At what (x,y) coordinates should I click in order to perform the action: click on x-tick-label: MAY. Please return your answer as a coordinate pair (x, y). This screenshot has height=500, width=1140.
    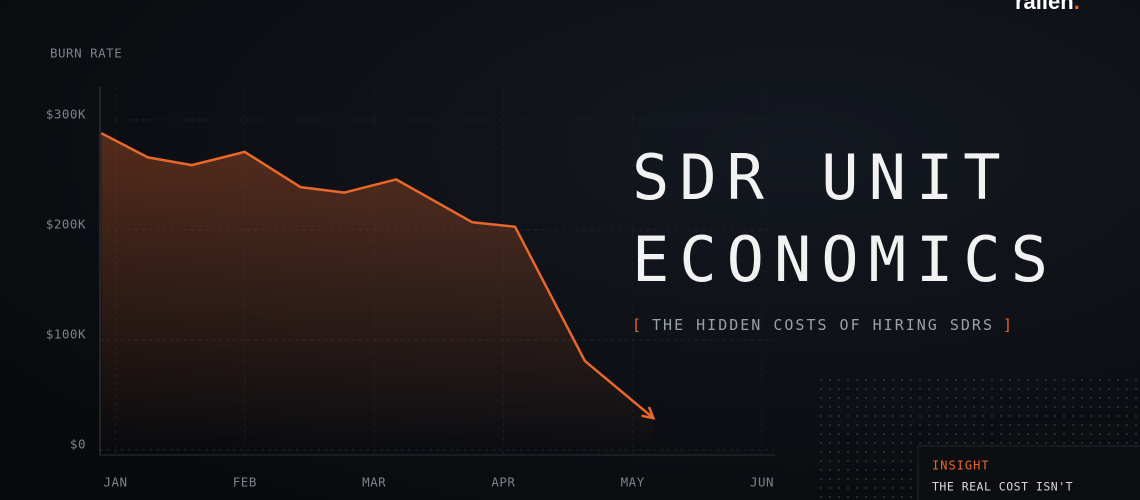
    Looking at the image, I should click on (633, 482).